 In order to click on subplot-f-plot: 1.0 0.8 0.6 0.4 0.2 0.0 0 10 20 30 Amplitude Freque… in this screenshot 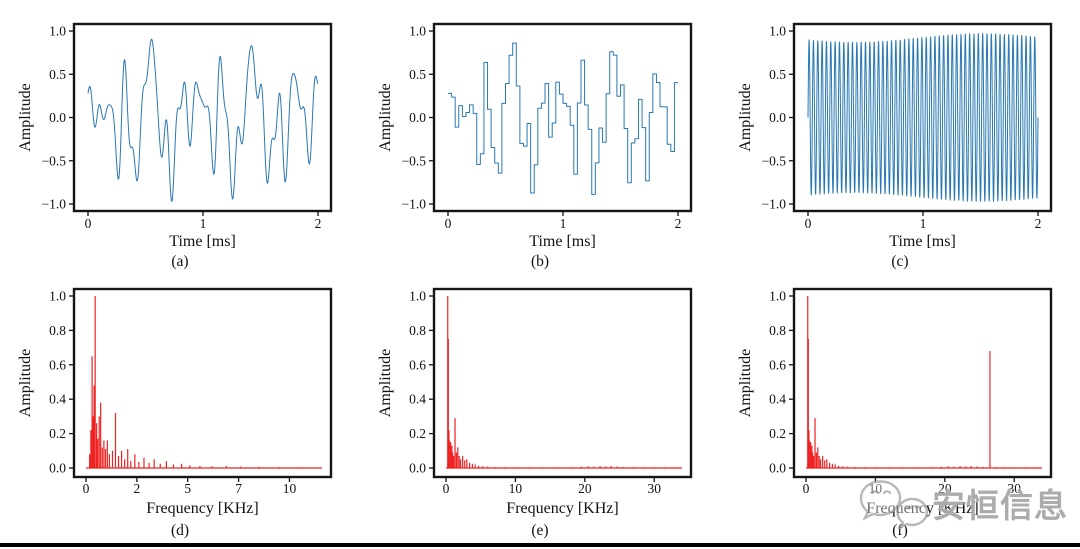, I will do `click(895, 413)`.